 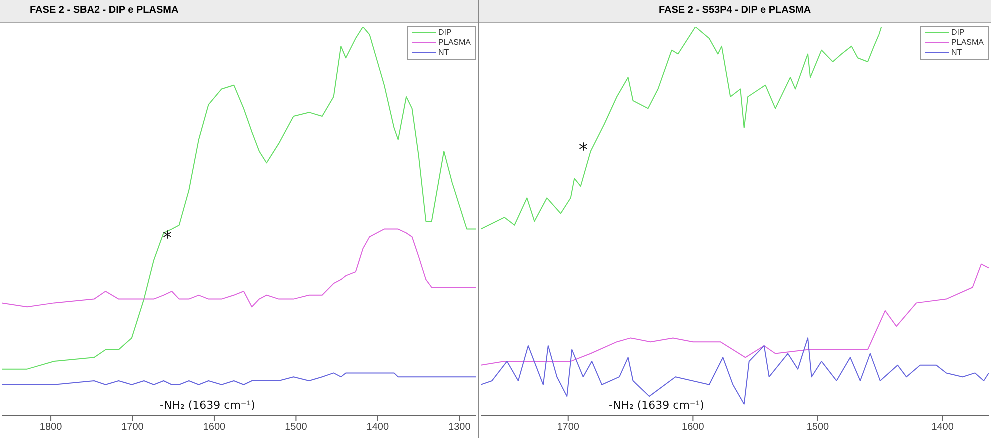 I want to click on x-tick-label: 1800, so click(x=51, y=428).